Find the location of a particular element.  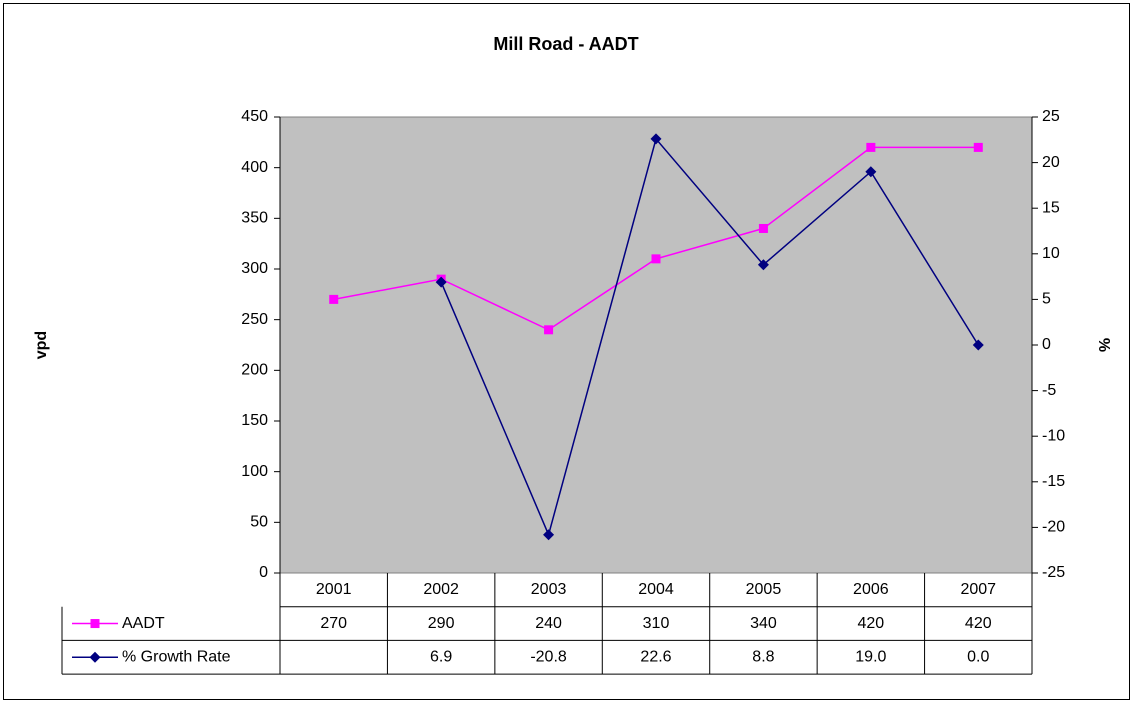

y2-tick-label: 20 is located at coordinates (1051, 162).